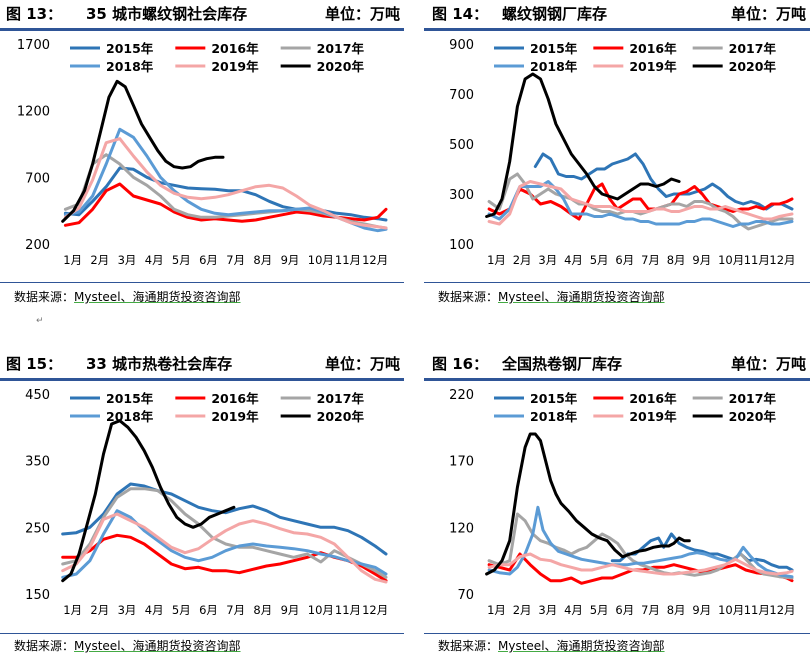  Describe the element at coordinates (461, 462) in the screenshot. I see `y-tick-label: 170` at that location.